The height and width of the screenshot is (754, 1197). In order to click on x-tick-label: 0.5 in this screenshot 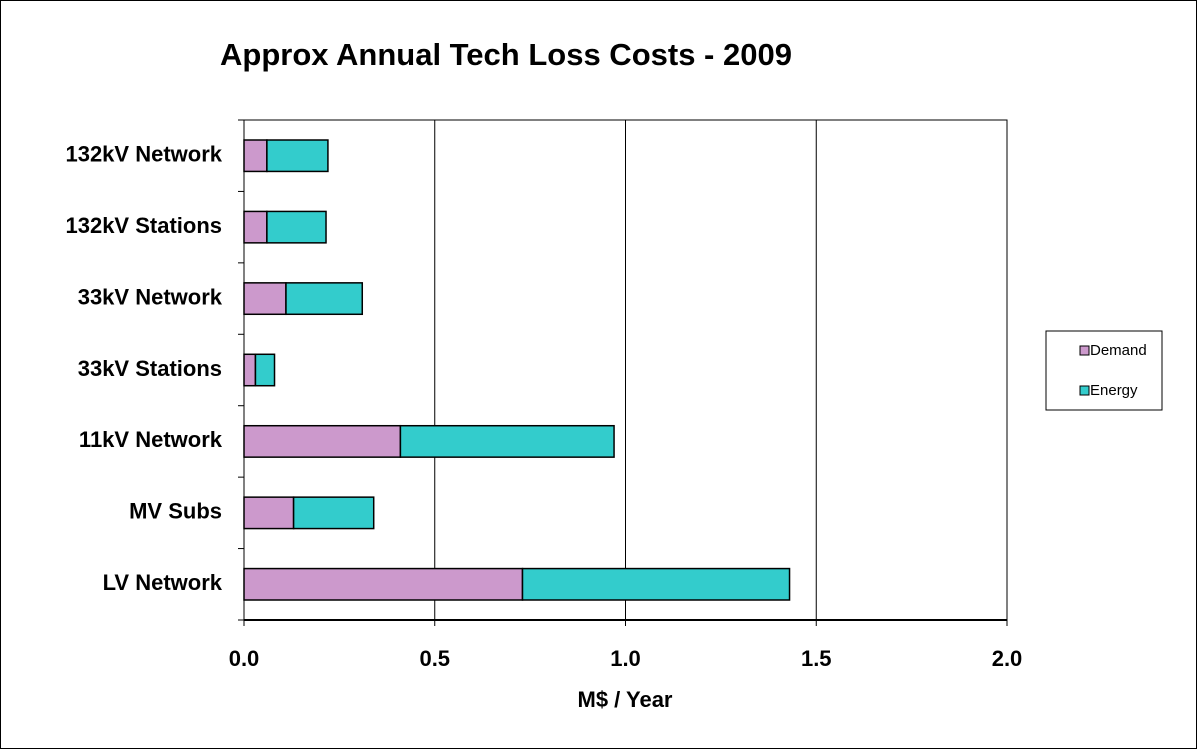, I will do `click(434, 658)`.